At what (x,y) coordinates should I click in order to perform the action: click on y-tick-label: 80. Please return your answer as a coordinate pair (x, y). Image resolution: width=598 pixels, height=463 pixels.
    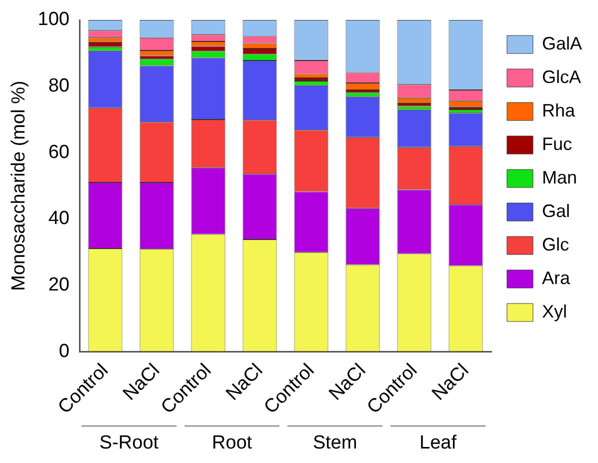
    Looking at the image, I should click on (59, 86).